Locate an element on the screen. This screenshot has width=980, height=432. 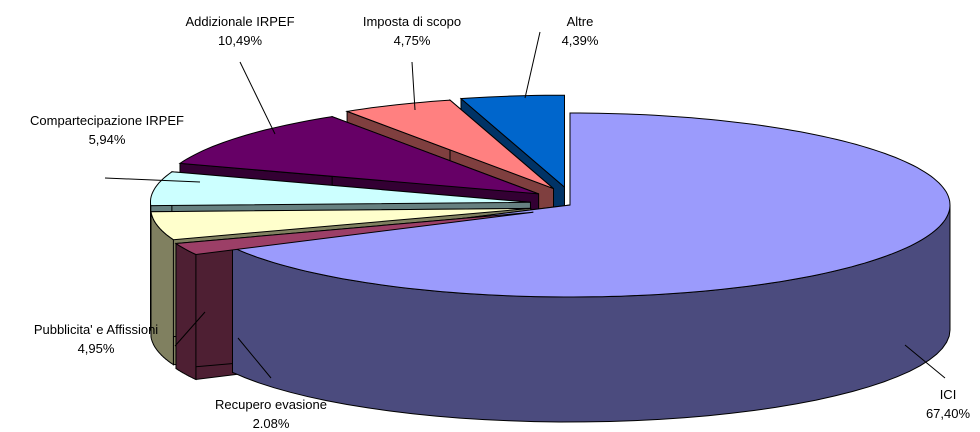
slice-label-ici: ICI is located at coordinates (948, 394).